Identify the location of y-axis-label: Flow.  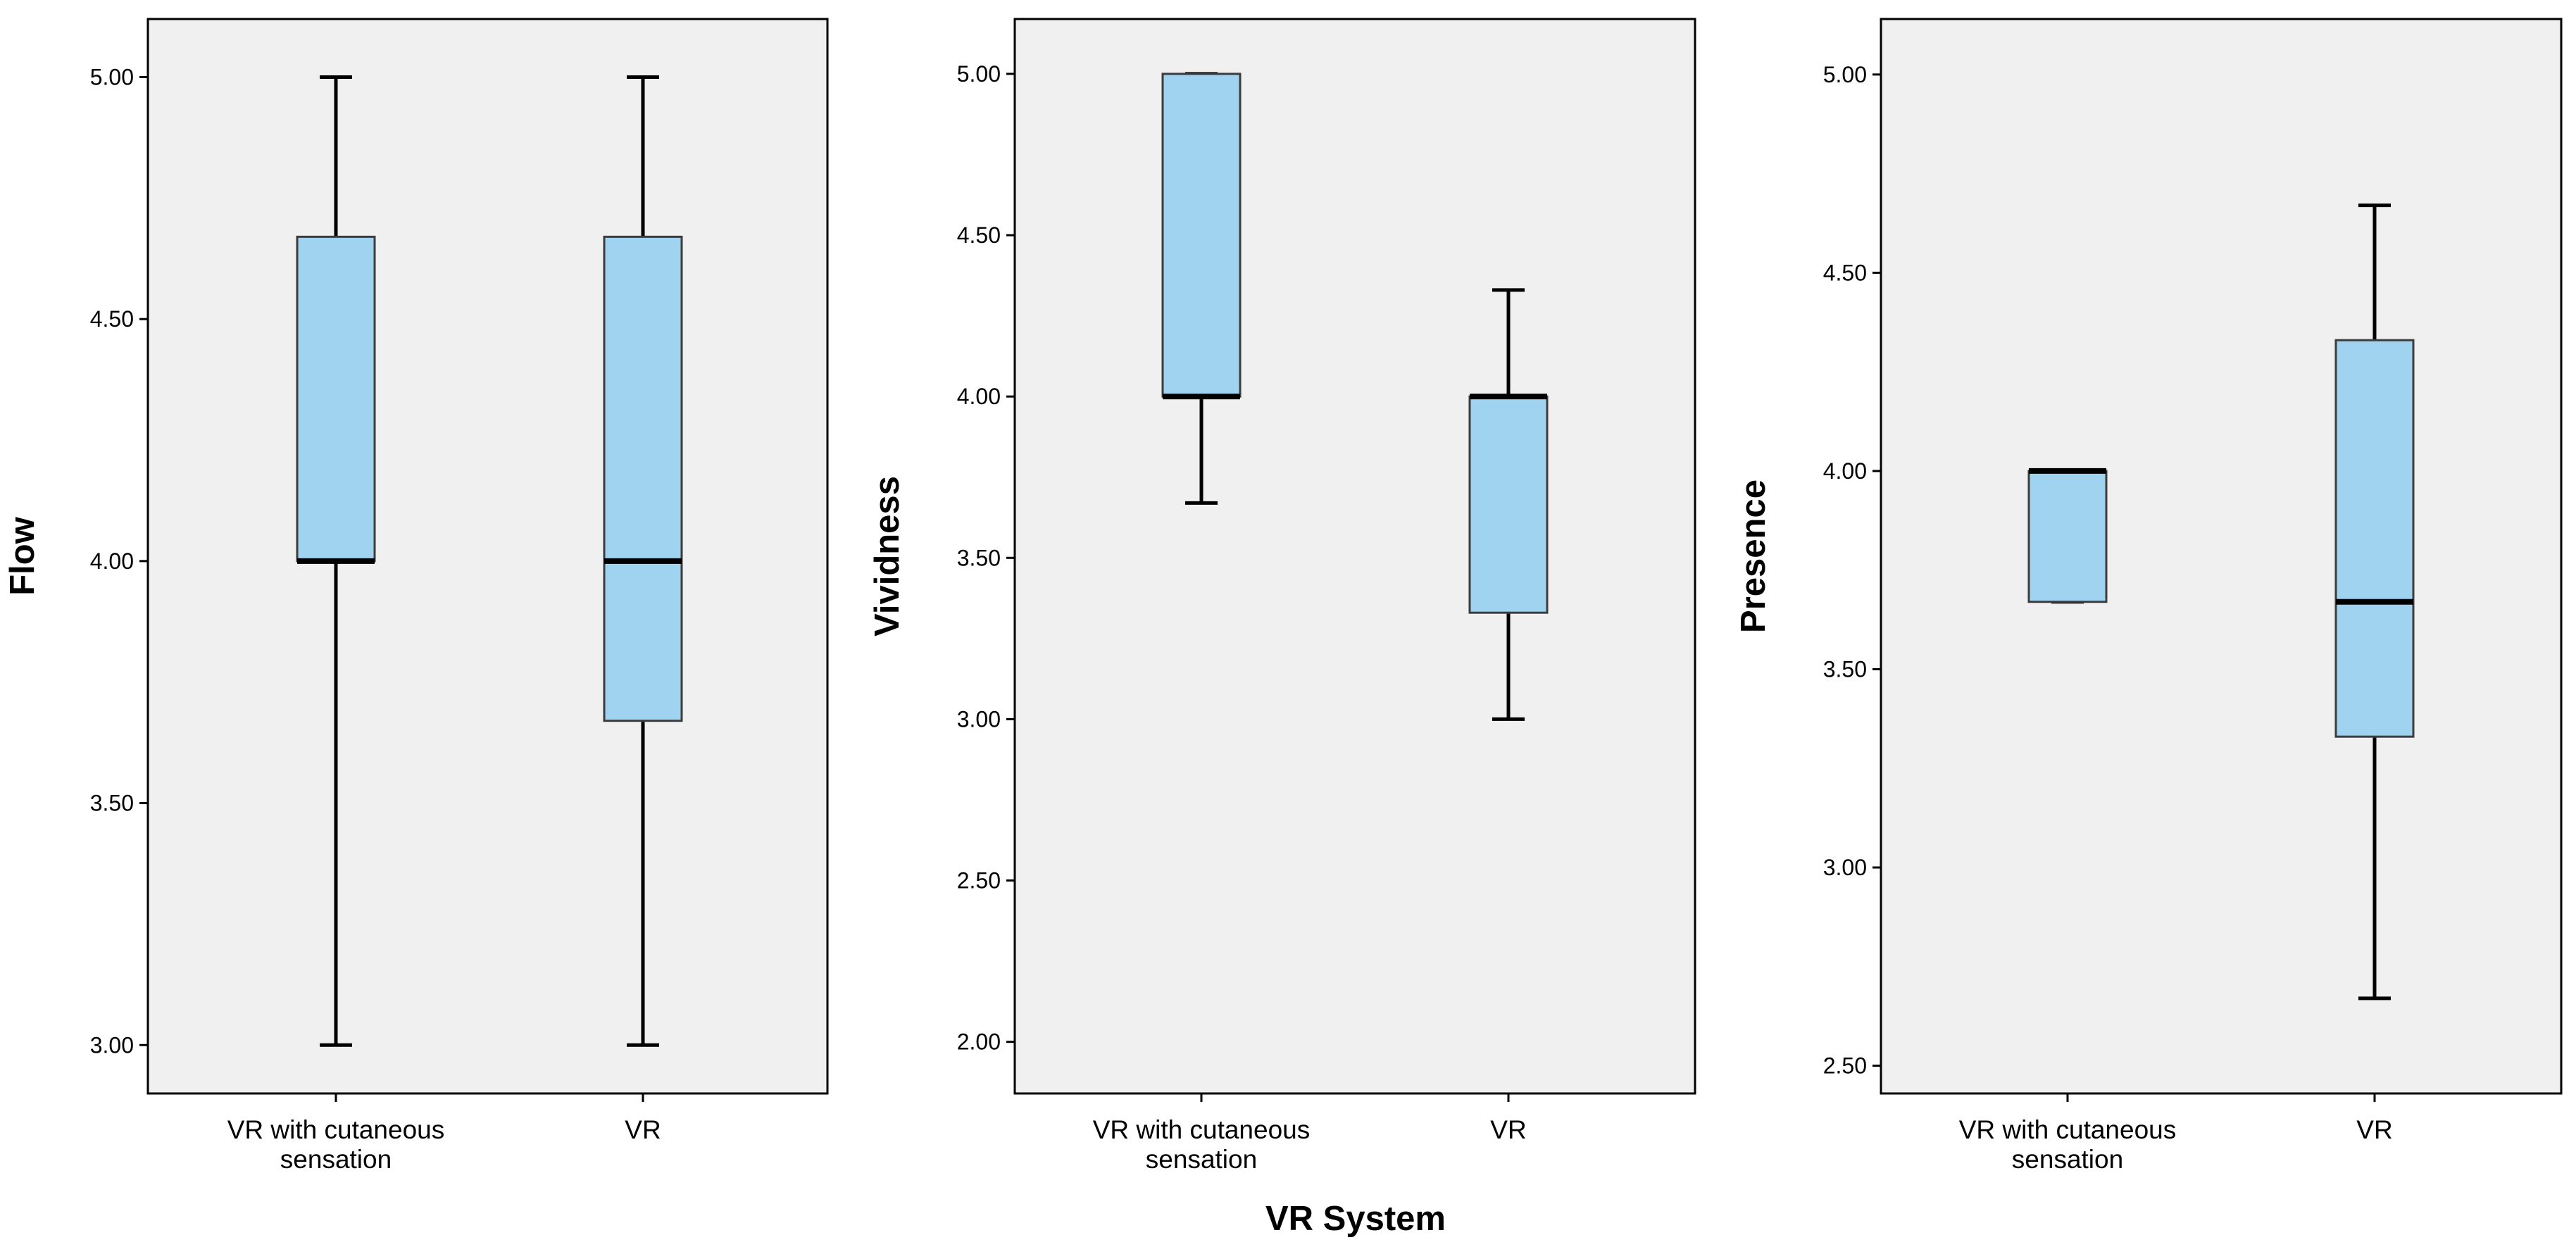
(23, 555).